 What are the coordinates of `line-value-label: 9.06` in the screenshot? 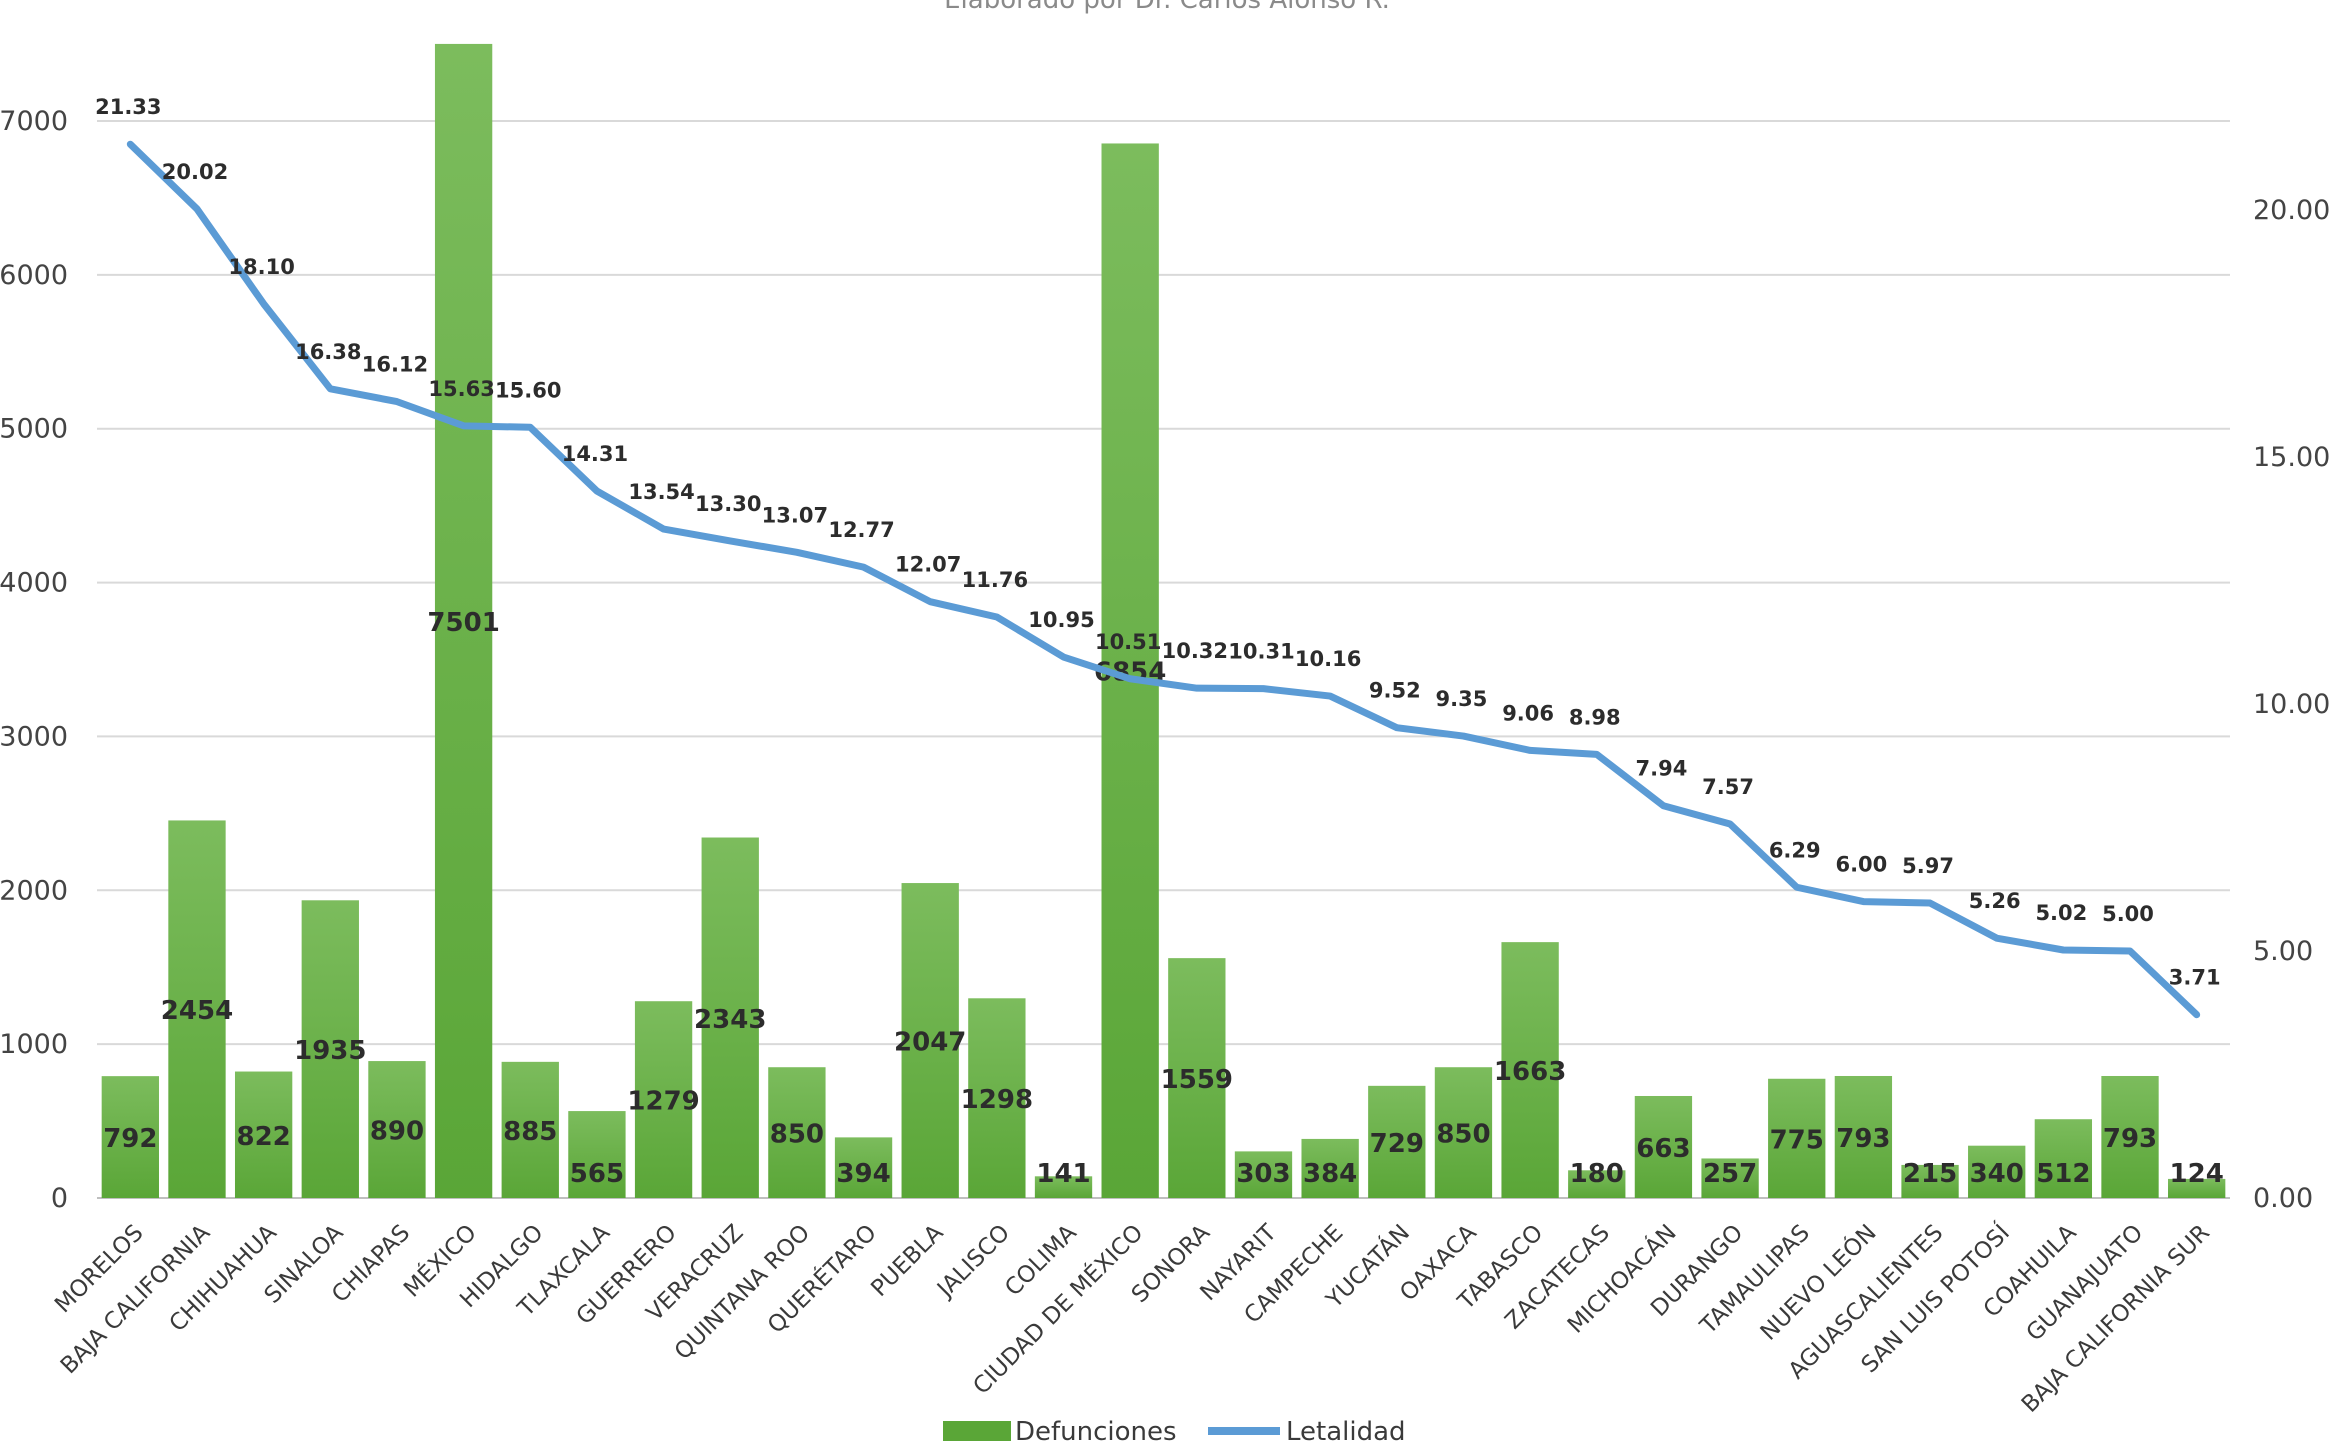 It's located at (1528, 713).